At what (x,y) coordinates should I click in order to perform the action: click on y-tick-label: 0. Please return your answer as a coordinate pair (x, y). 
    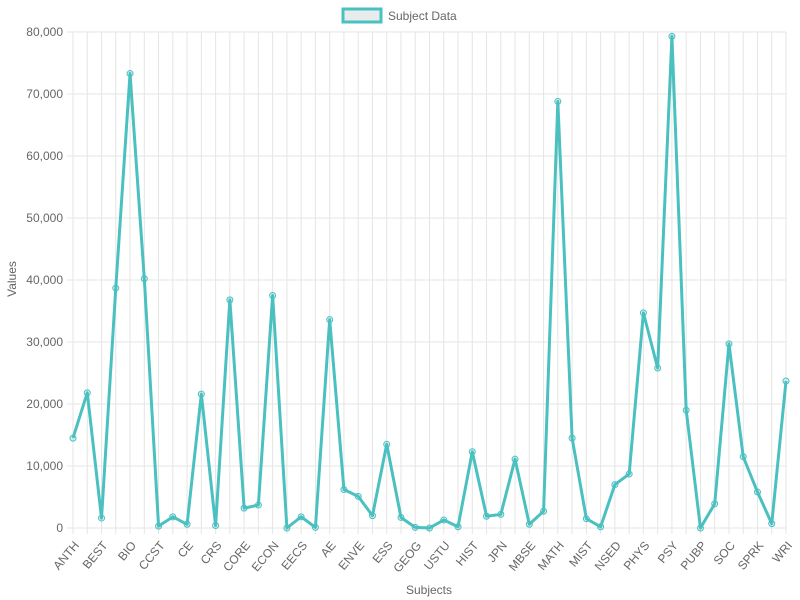
    Looking at the image, I should click on (59, 528).